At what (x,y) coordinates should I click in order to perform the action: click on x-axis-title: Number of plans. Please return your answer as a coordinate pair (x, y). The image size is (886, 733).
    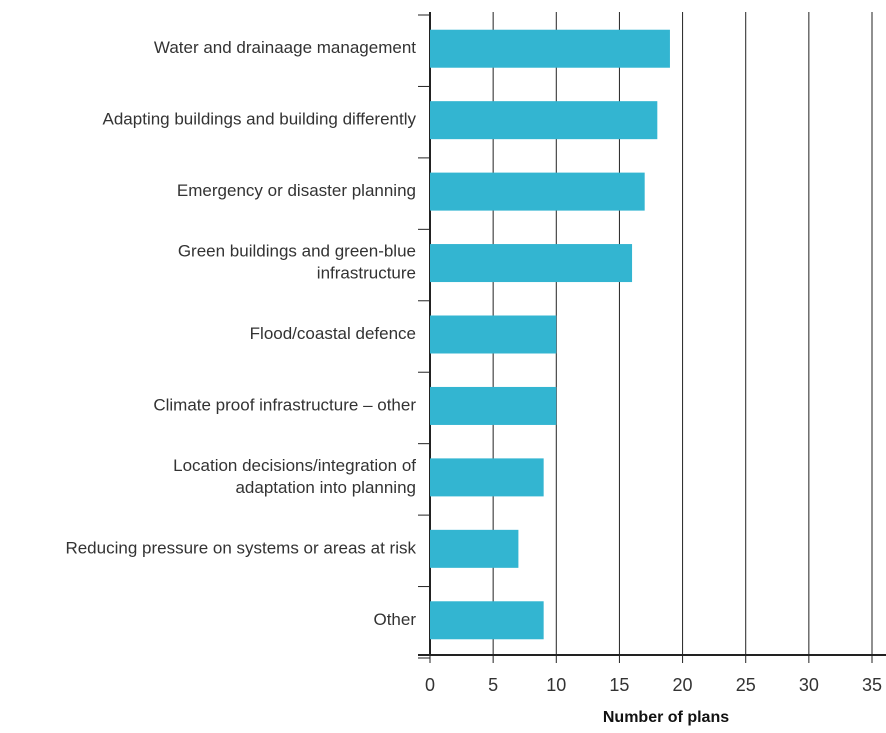
    Looking at the image, I should click on (666, 717).